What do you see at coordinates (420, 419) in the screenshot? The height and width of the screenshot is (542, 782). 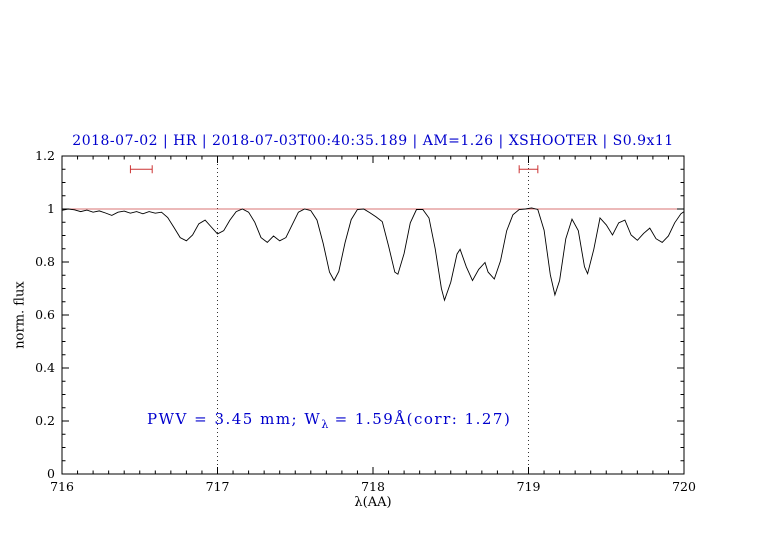 I see `annotation-post: = 1.59Å(corr: 1.27)` at bounding box center [420, 419].